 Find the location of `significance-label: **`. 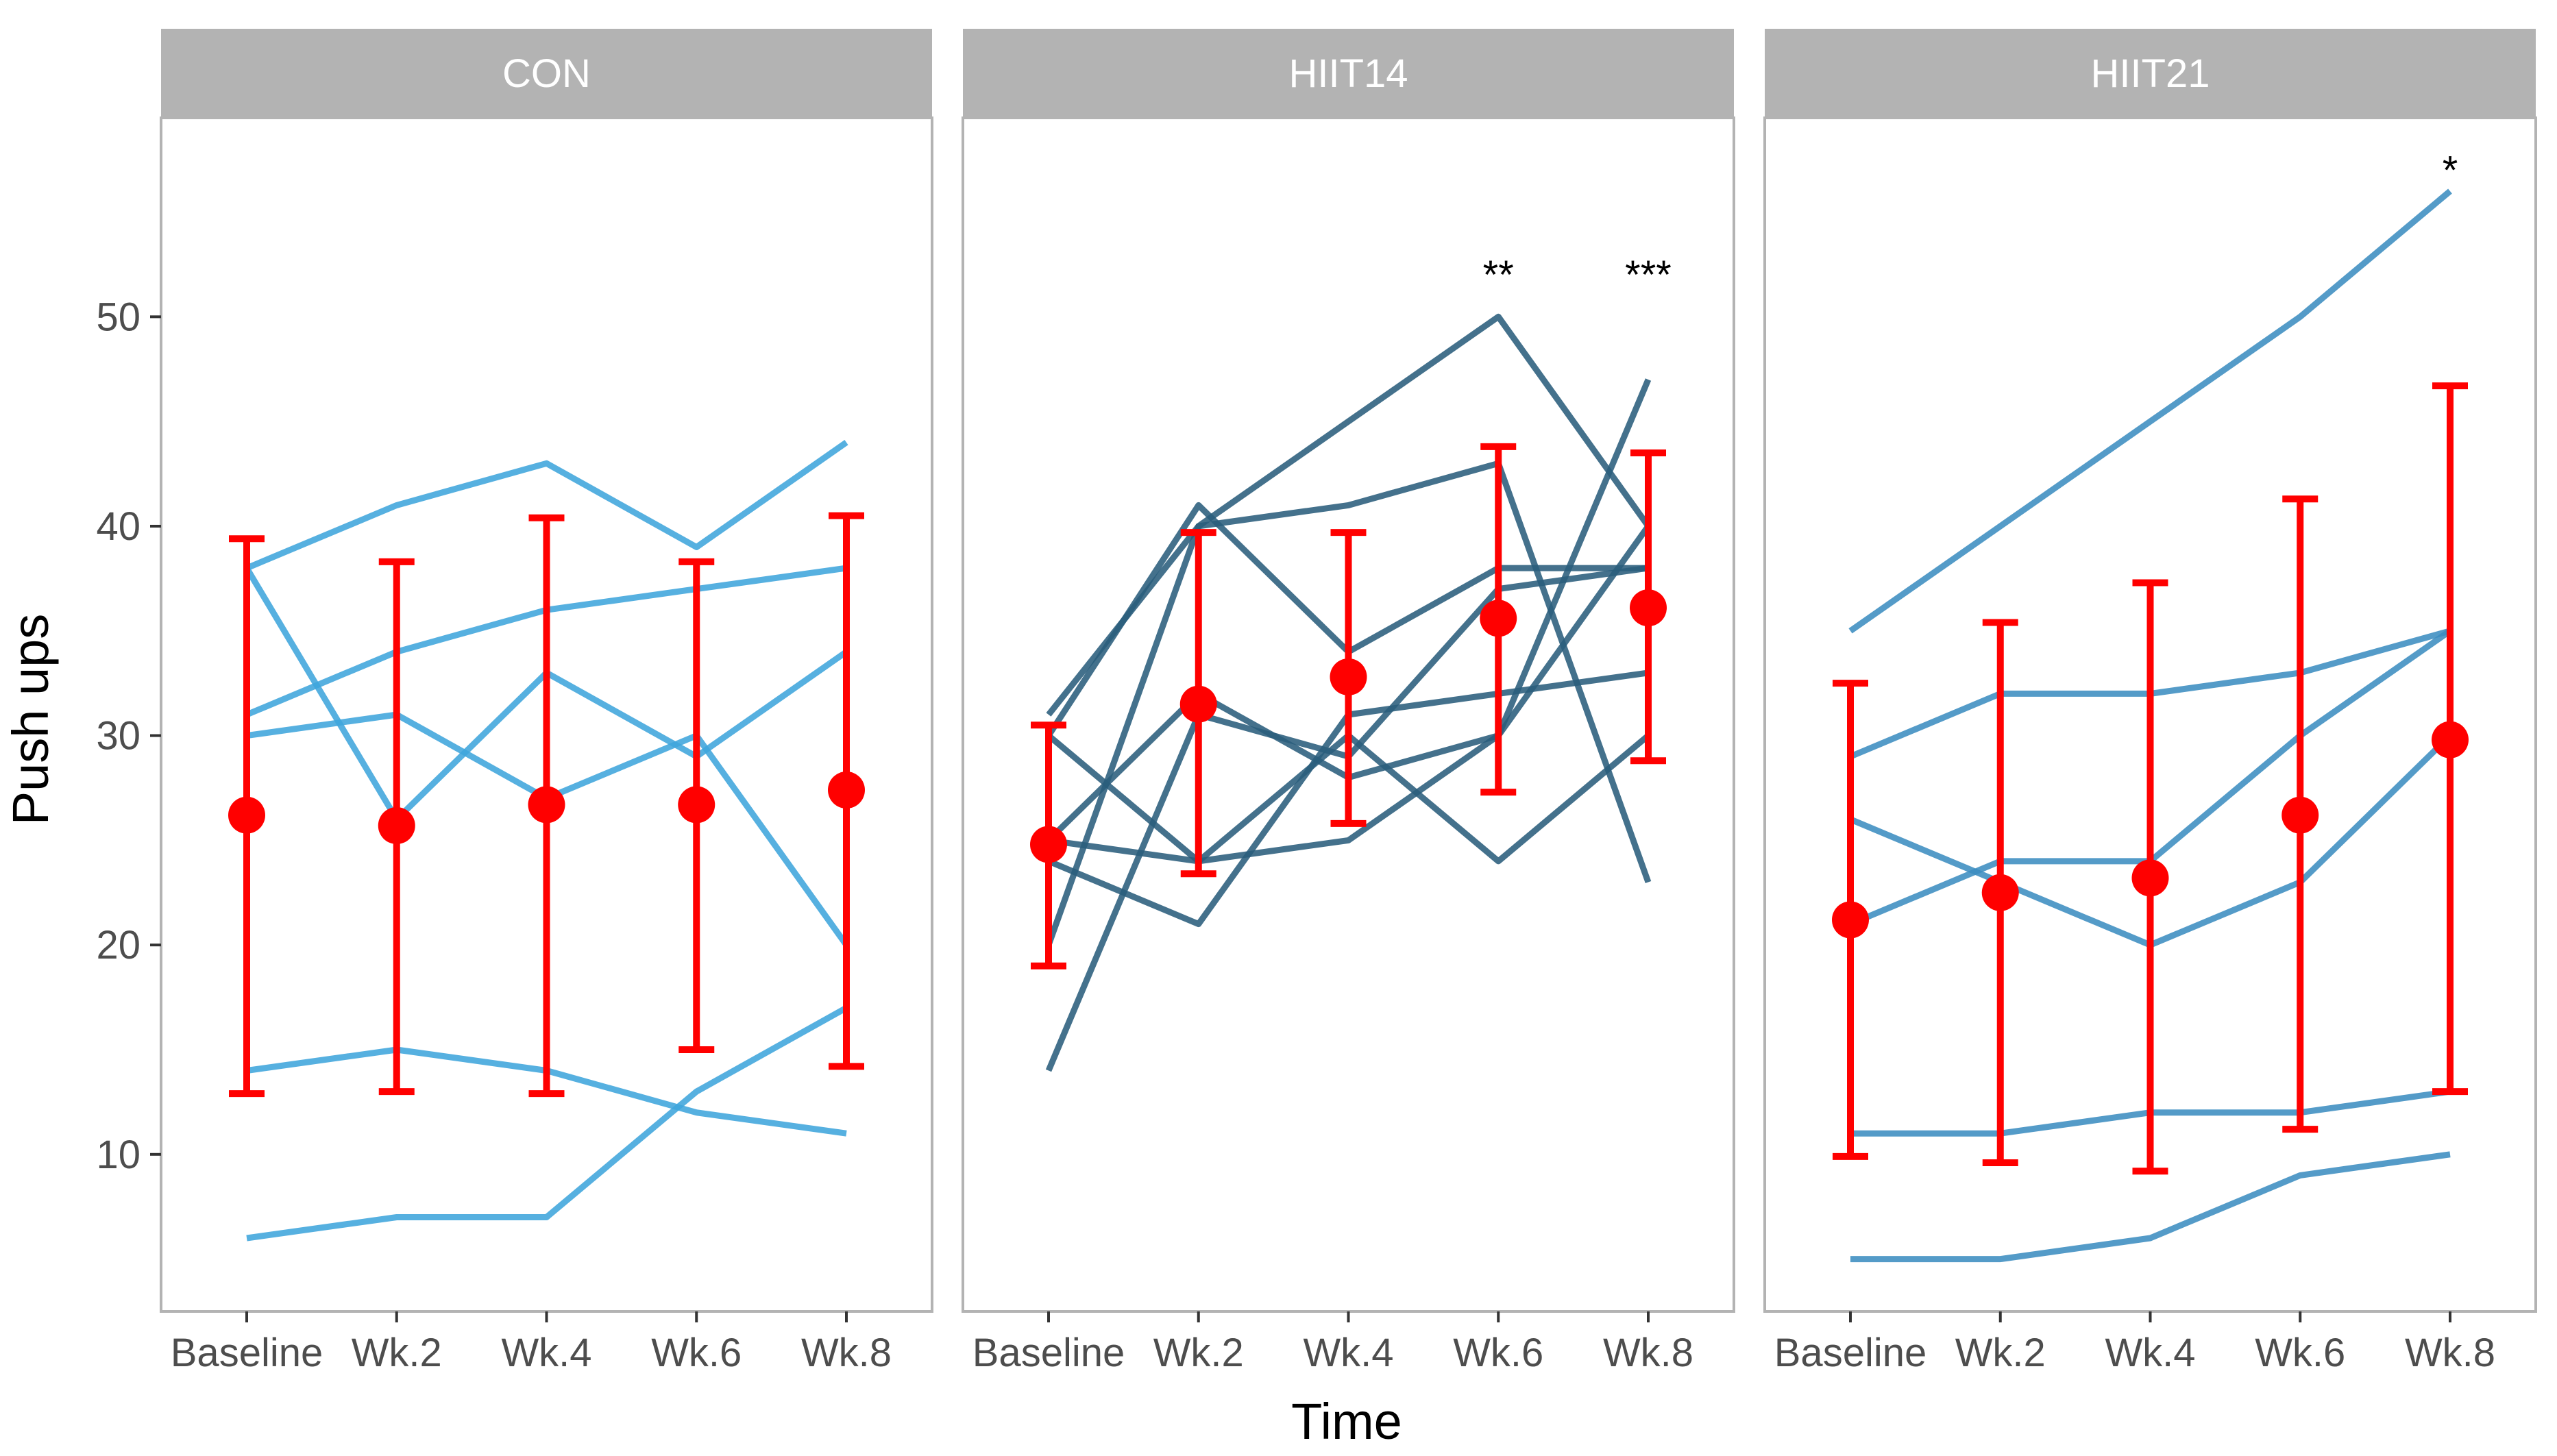

significance-label: ** is located at coordinates (1498, 275).